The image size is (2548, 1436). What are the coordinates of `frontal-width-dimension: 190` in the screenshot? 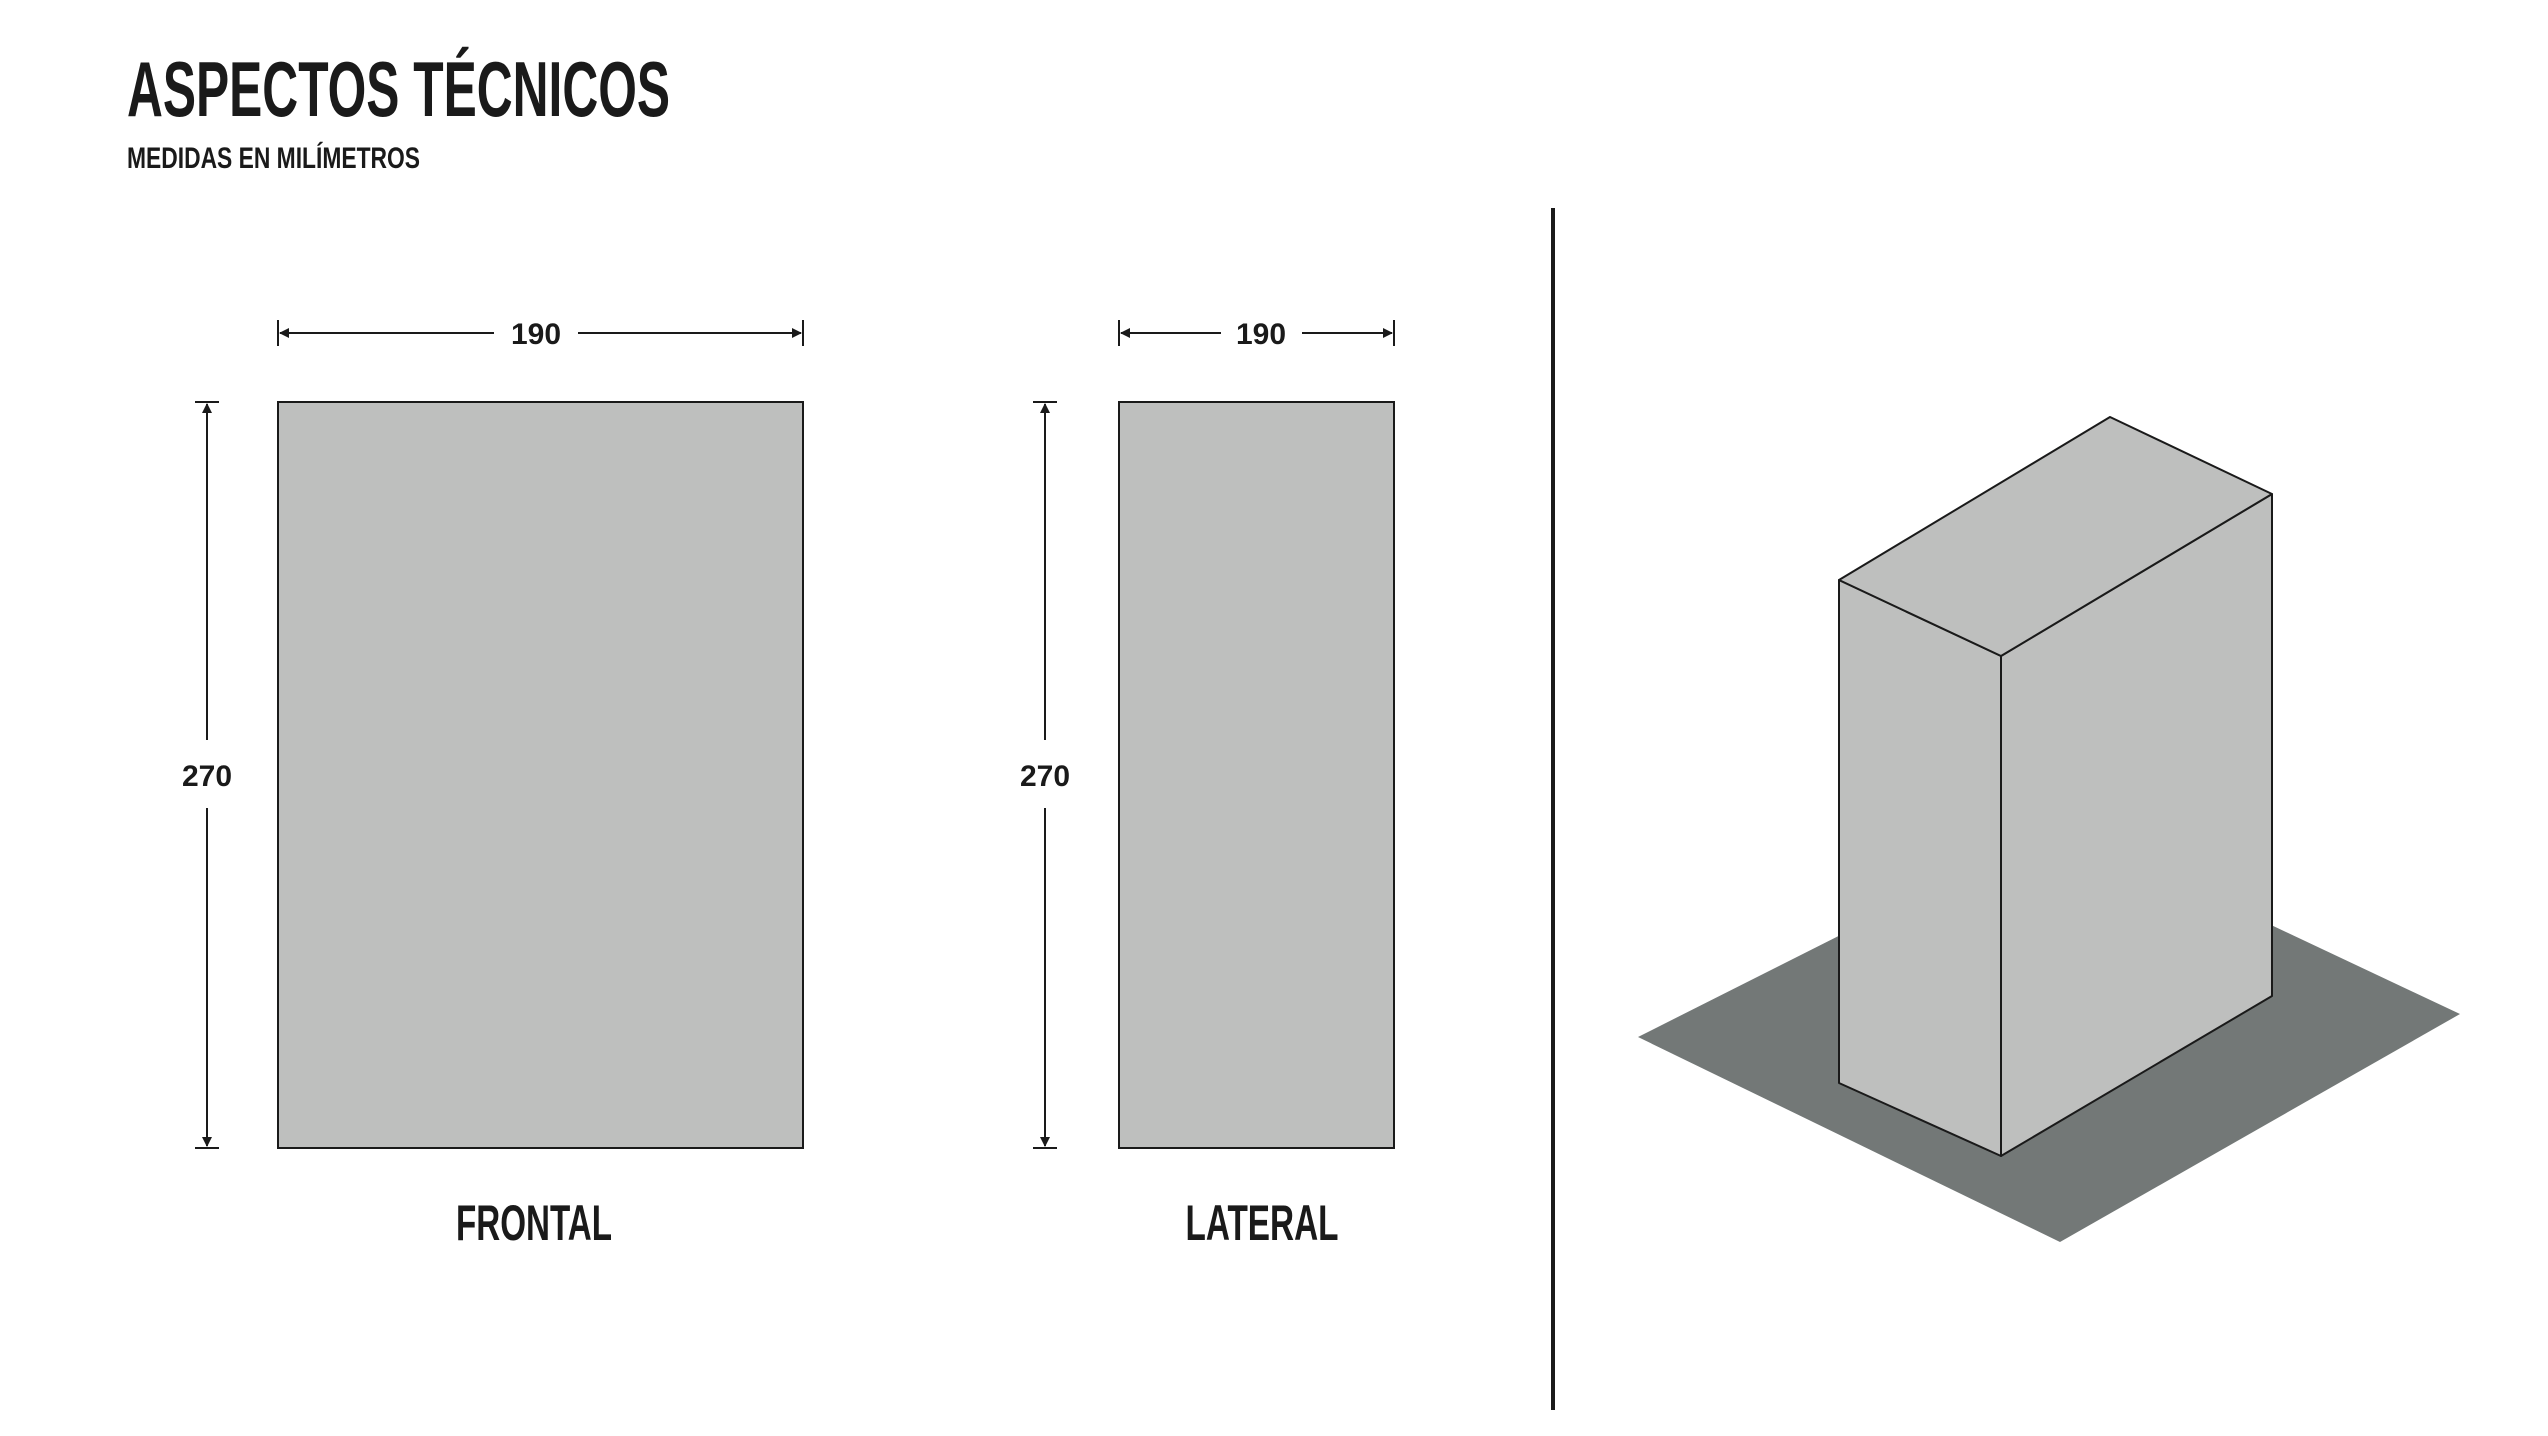 It's located at (540, 334).